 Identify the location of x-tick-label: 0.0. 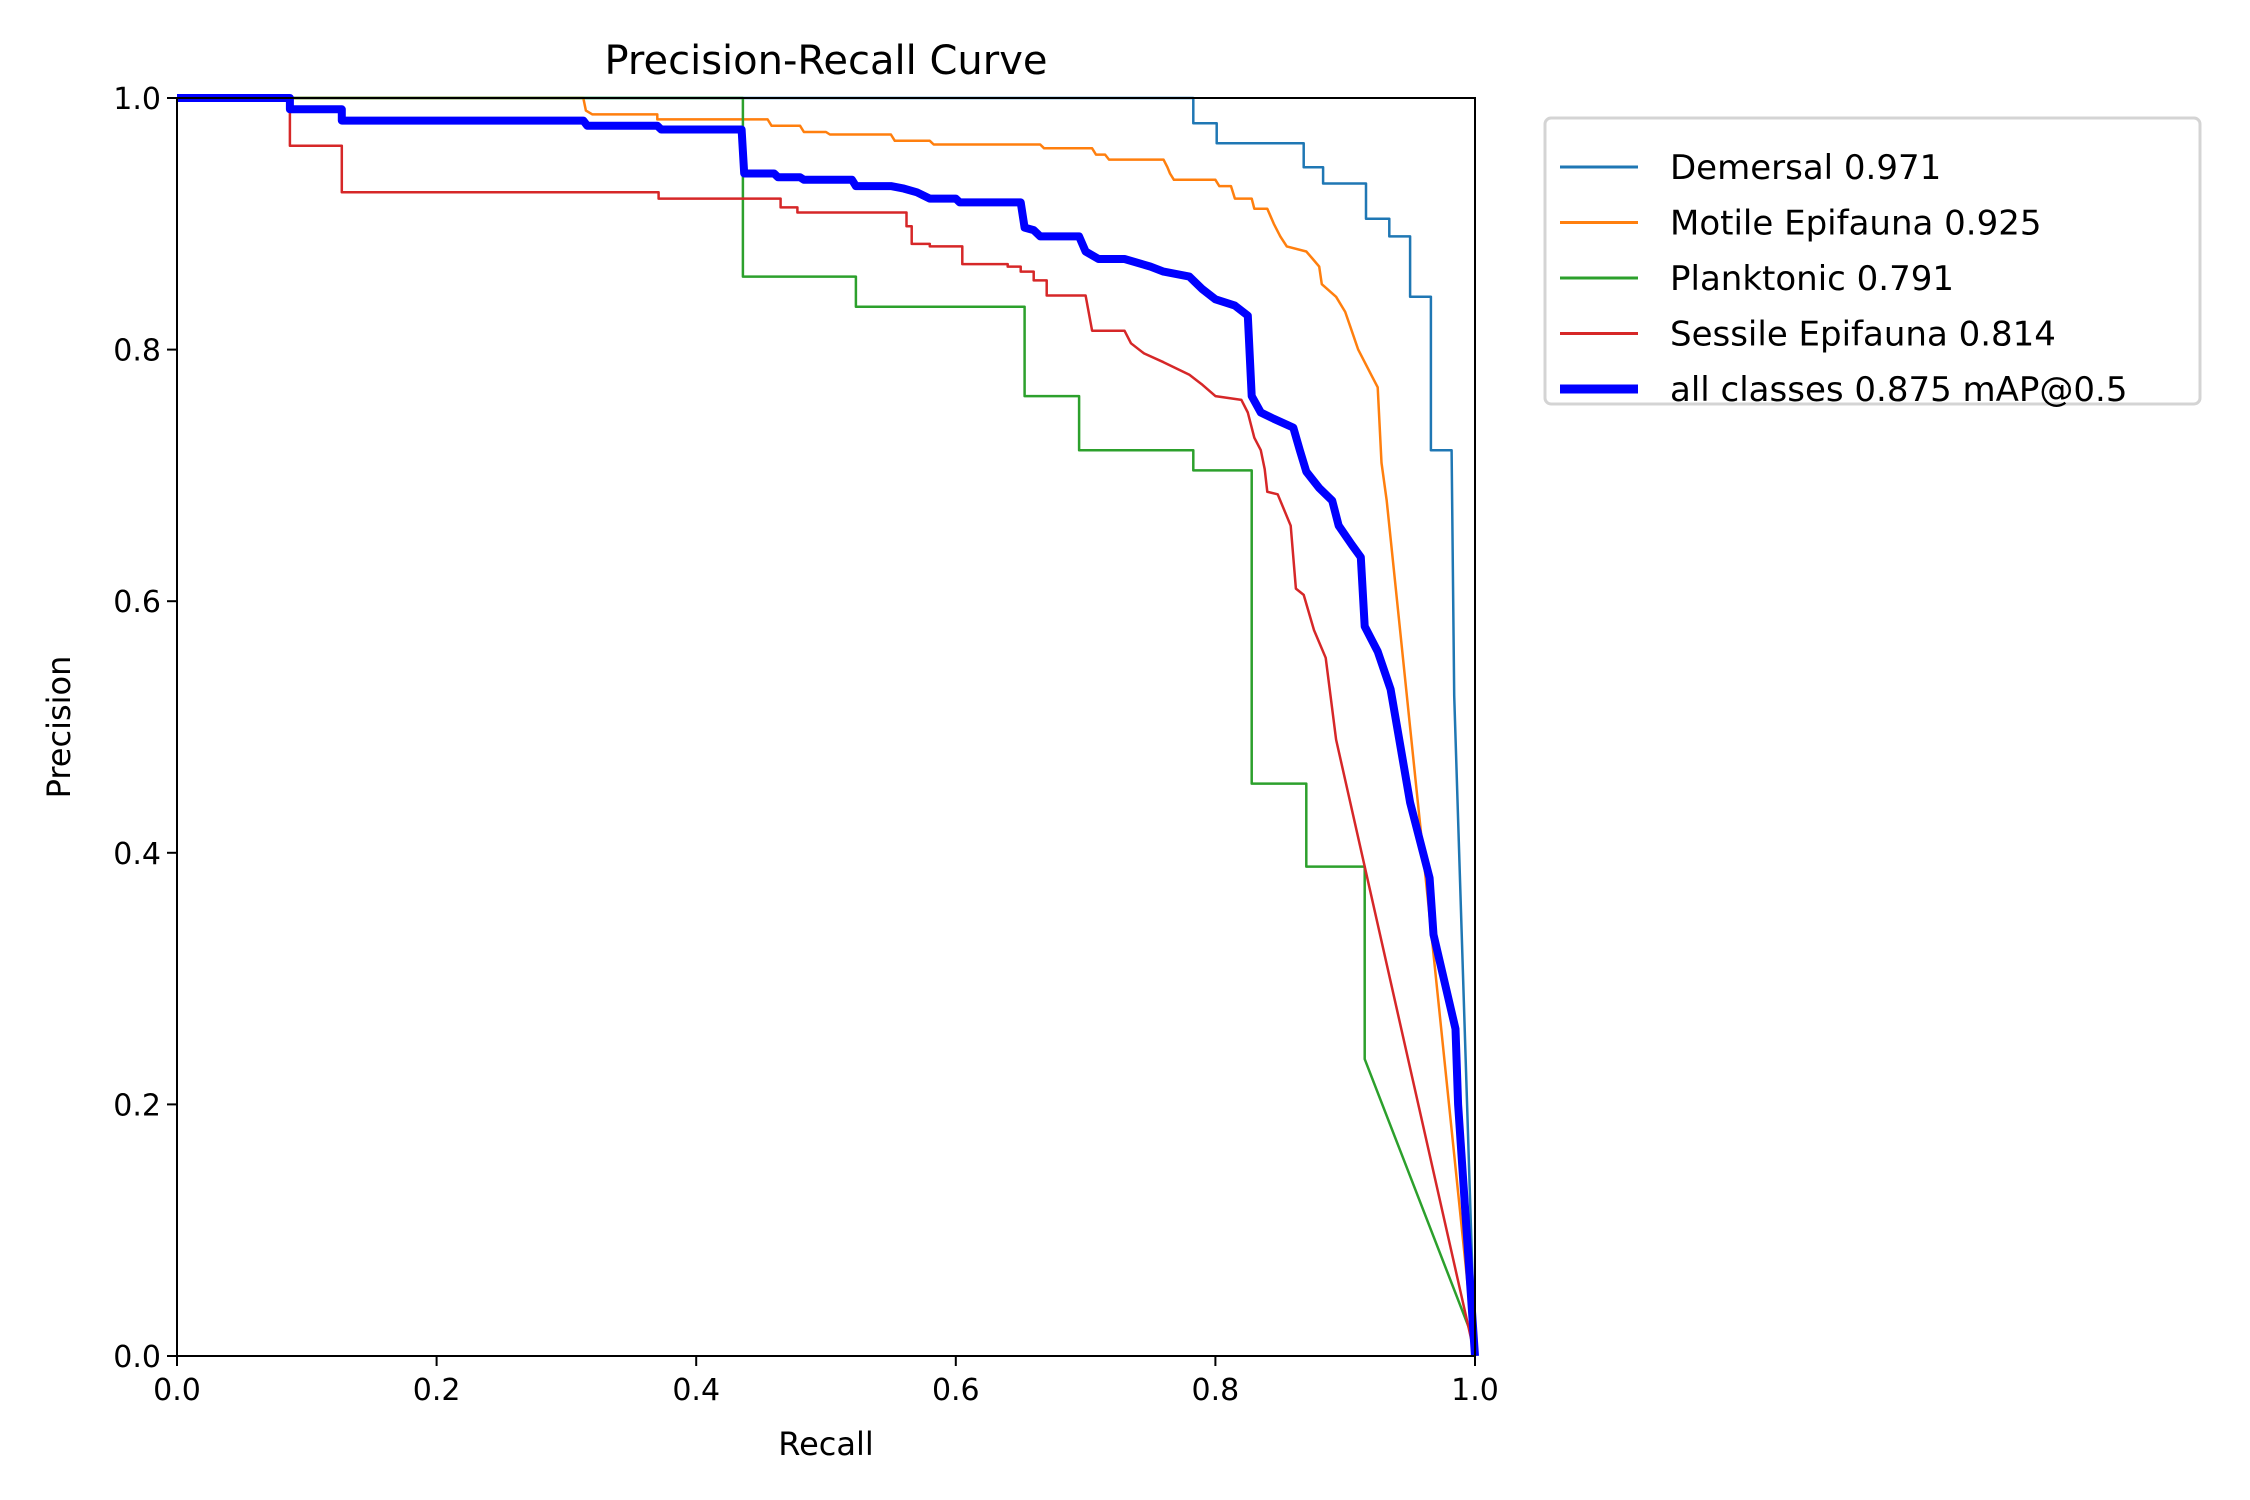
(177, 1390).